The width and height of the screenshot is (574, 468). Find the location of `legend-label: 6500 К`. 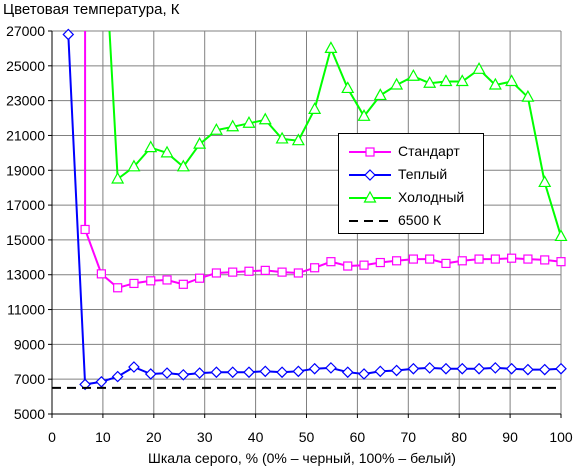

legend-label: 6500 К is located at coordinates (420, 220).